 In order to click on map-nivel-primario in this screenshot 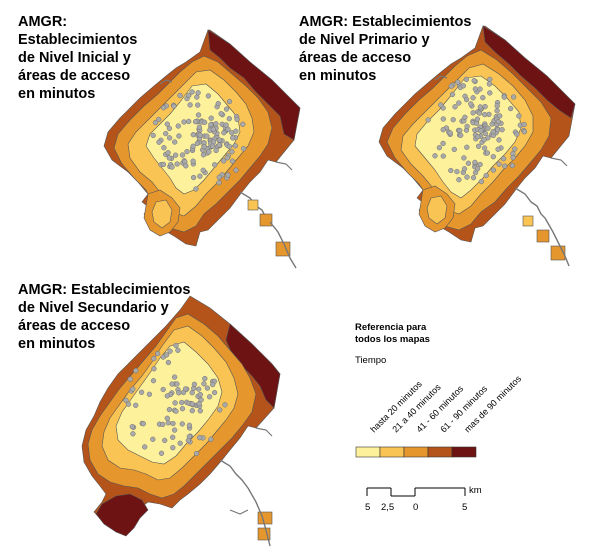, I will do `click(477, 146)`.